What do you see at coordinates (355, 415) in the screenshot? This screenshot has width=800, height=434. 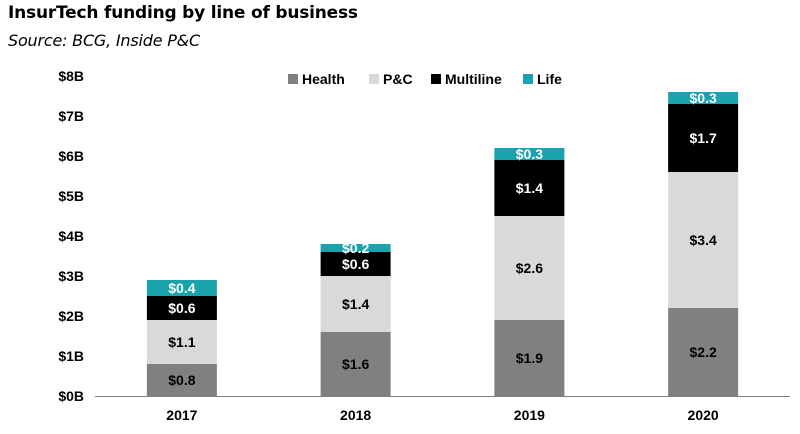 I see `x-tick-label: 2018` at bounding box center [355, 415].